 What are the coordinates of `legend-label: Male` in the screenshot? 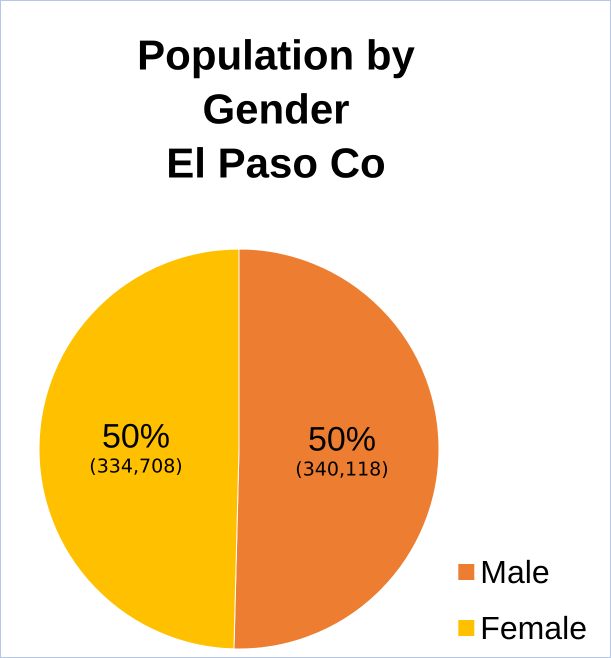 It's located at (515, 572).